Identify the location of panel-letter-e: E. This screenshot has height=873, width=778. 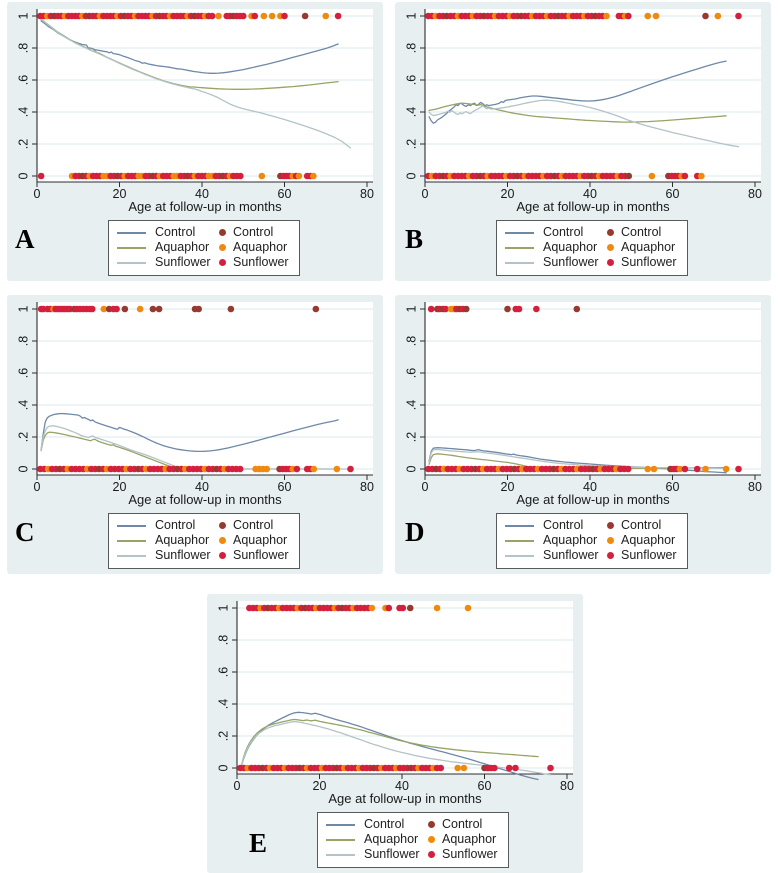
(258, 843).